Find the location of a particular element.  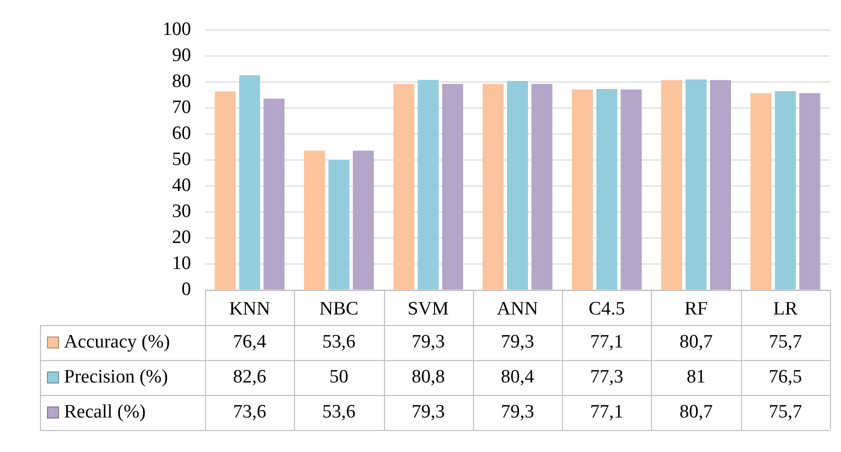

y-tick-label: 70 is located at coordinates (181, 107).